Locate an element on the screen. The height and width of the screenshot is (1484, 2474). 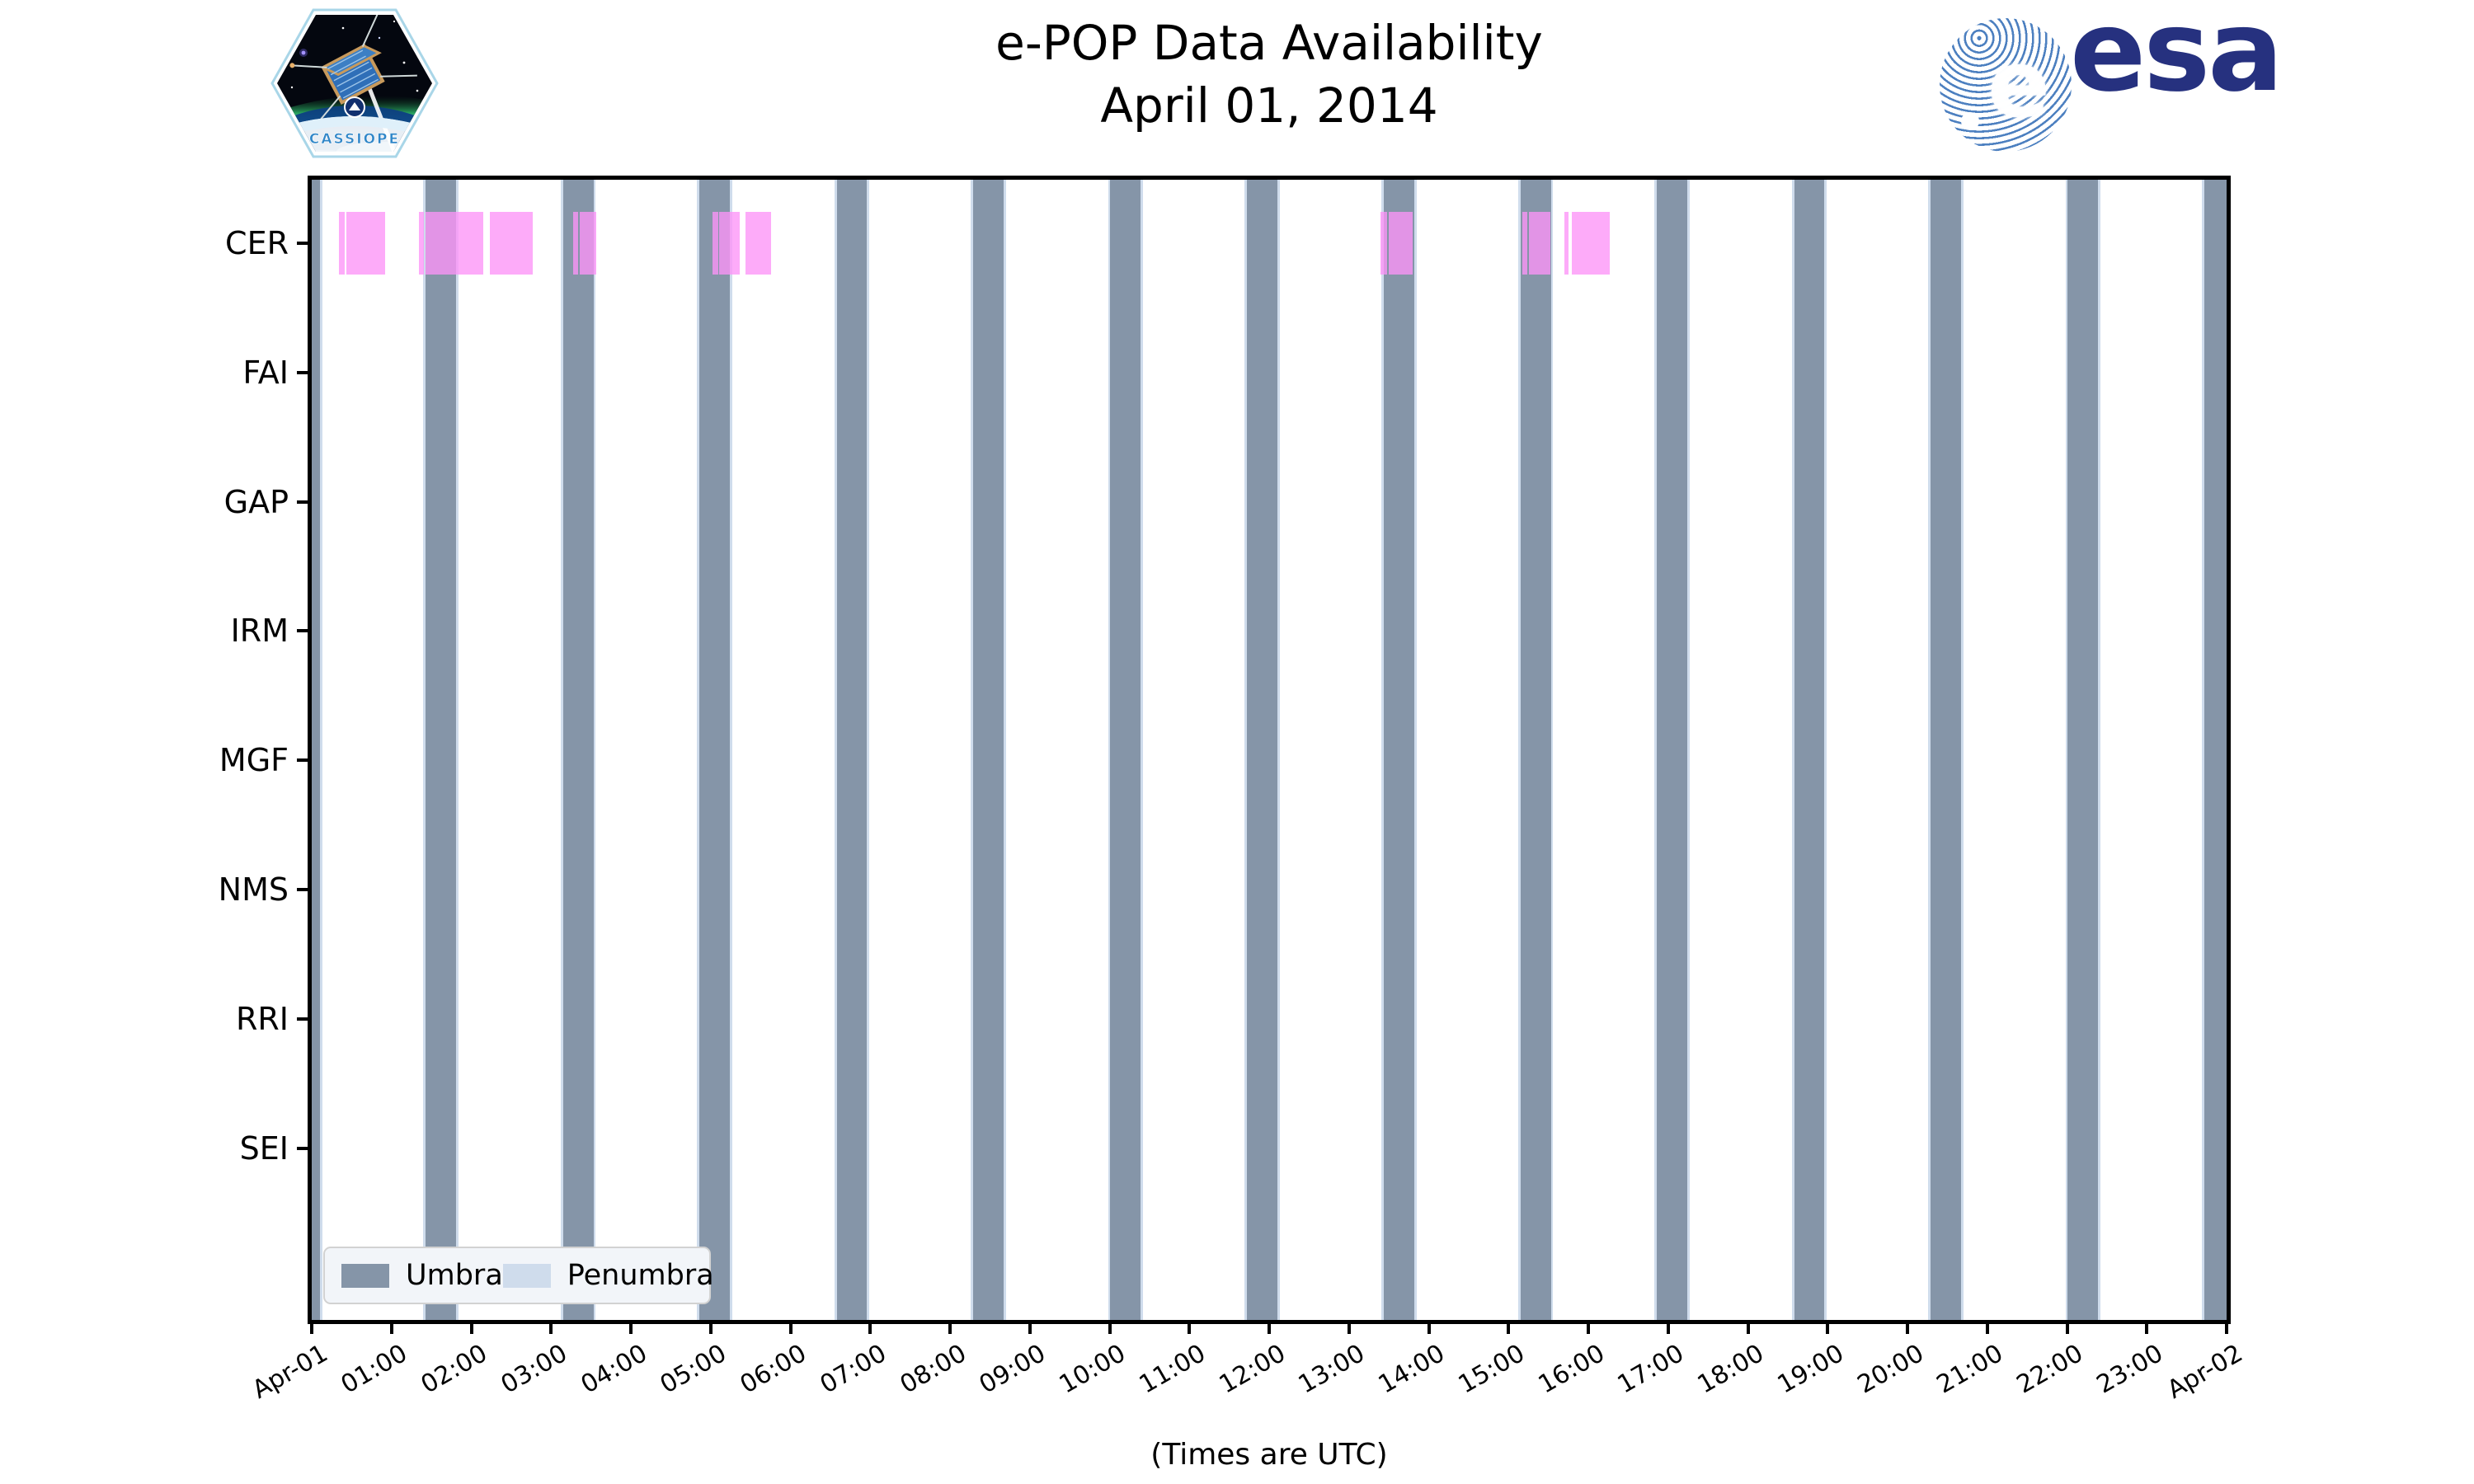
esa-logo-icon: e esa is located at coordinates (2207, 78).